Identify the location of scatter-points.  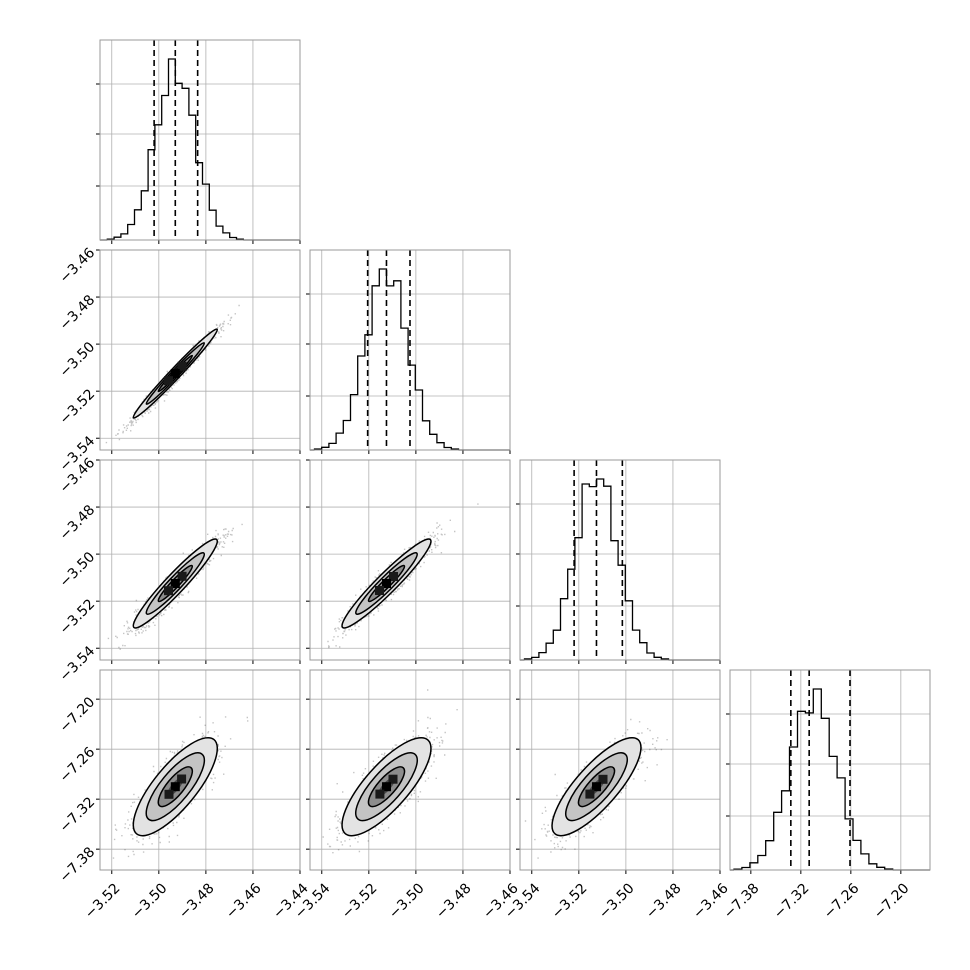
(403, 576).